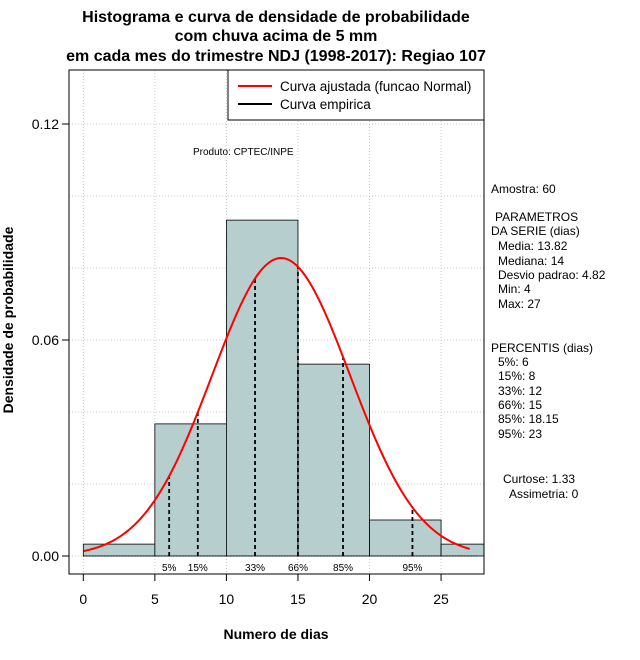 The width and height of the screenshot is (640, 660). I want to click on stat-kurtosis: Curtose: 1.33, so click(539, 479).